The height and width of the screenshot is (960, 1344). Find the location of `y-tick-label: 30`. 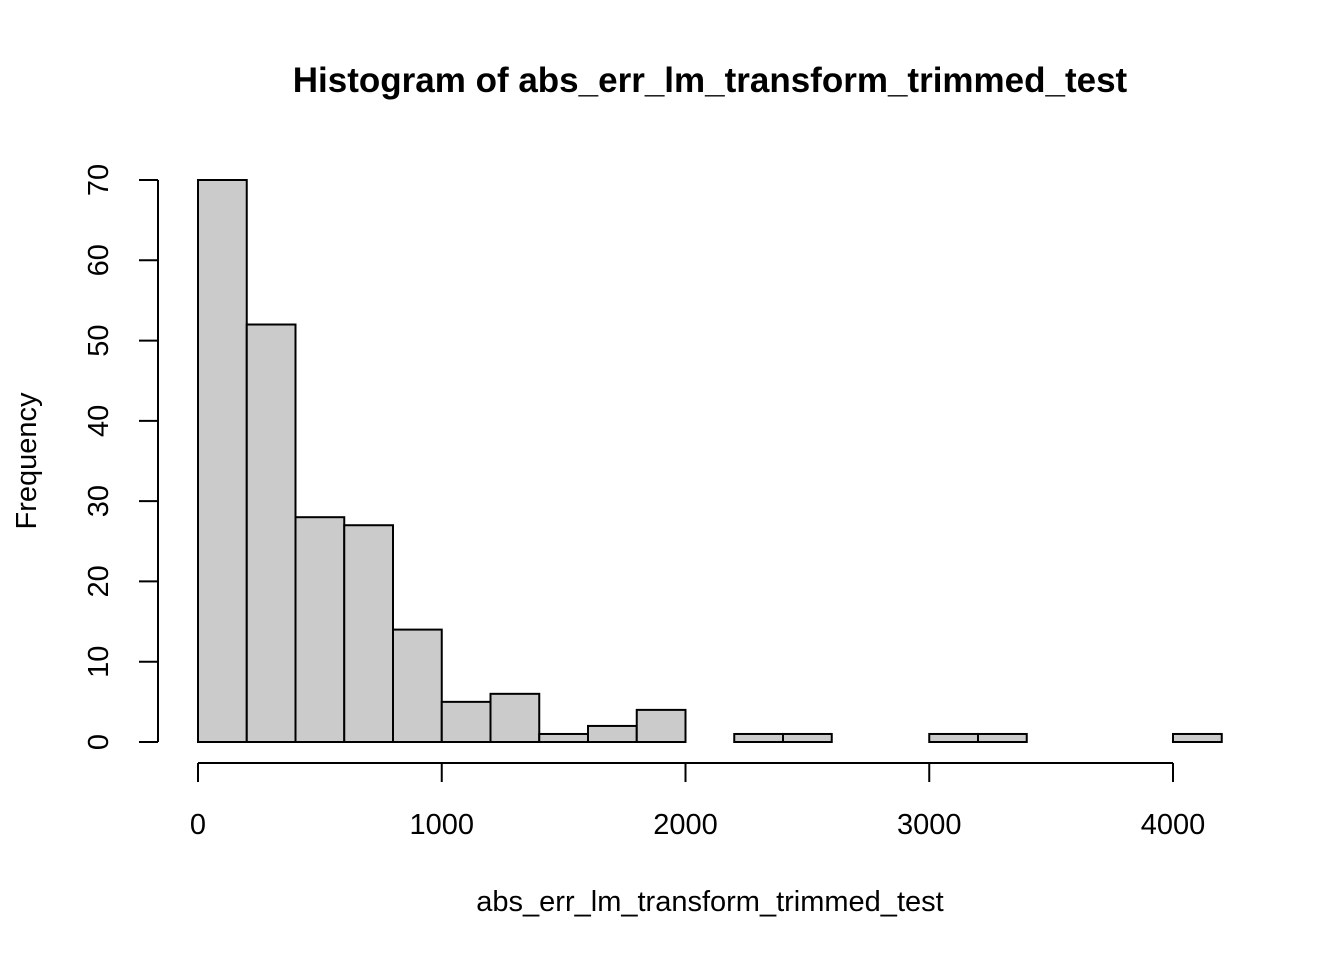

y-tick-label: 30 is located at coordinates (99, 501).